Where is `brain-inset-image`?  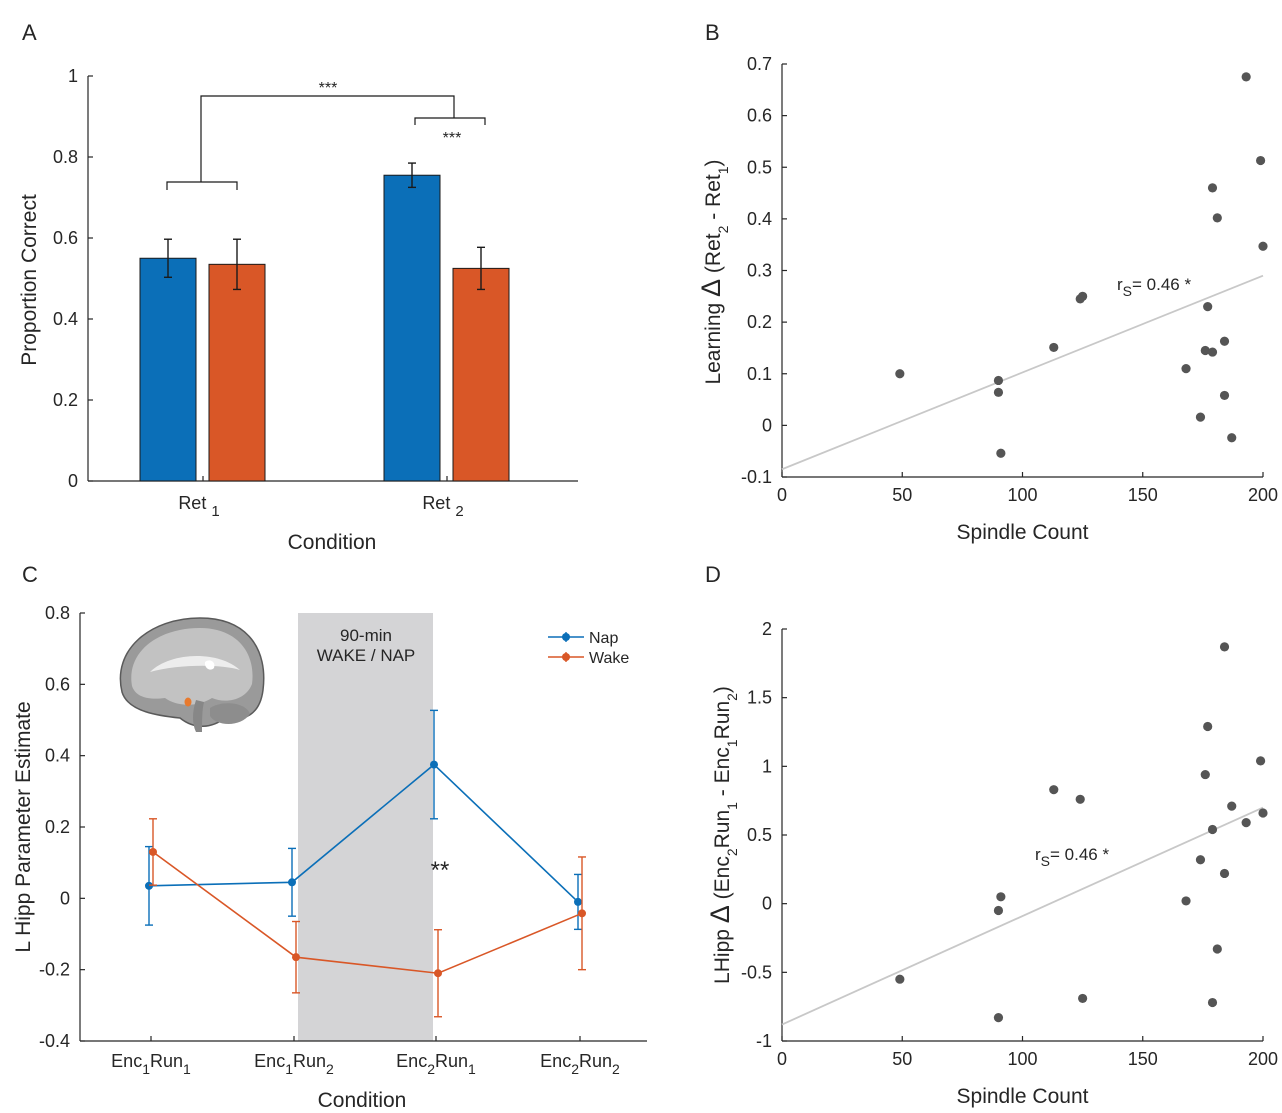 brain-inset-image is located at coordinates (192, 674).